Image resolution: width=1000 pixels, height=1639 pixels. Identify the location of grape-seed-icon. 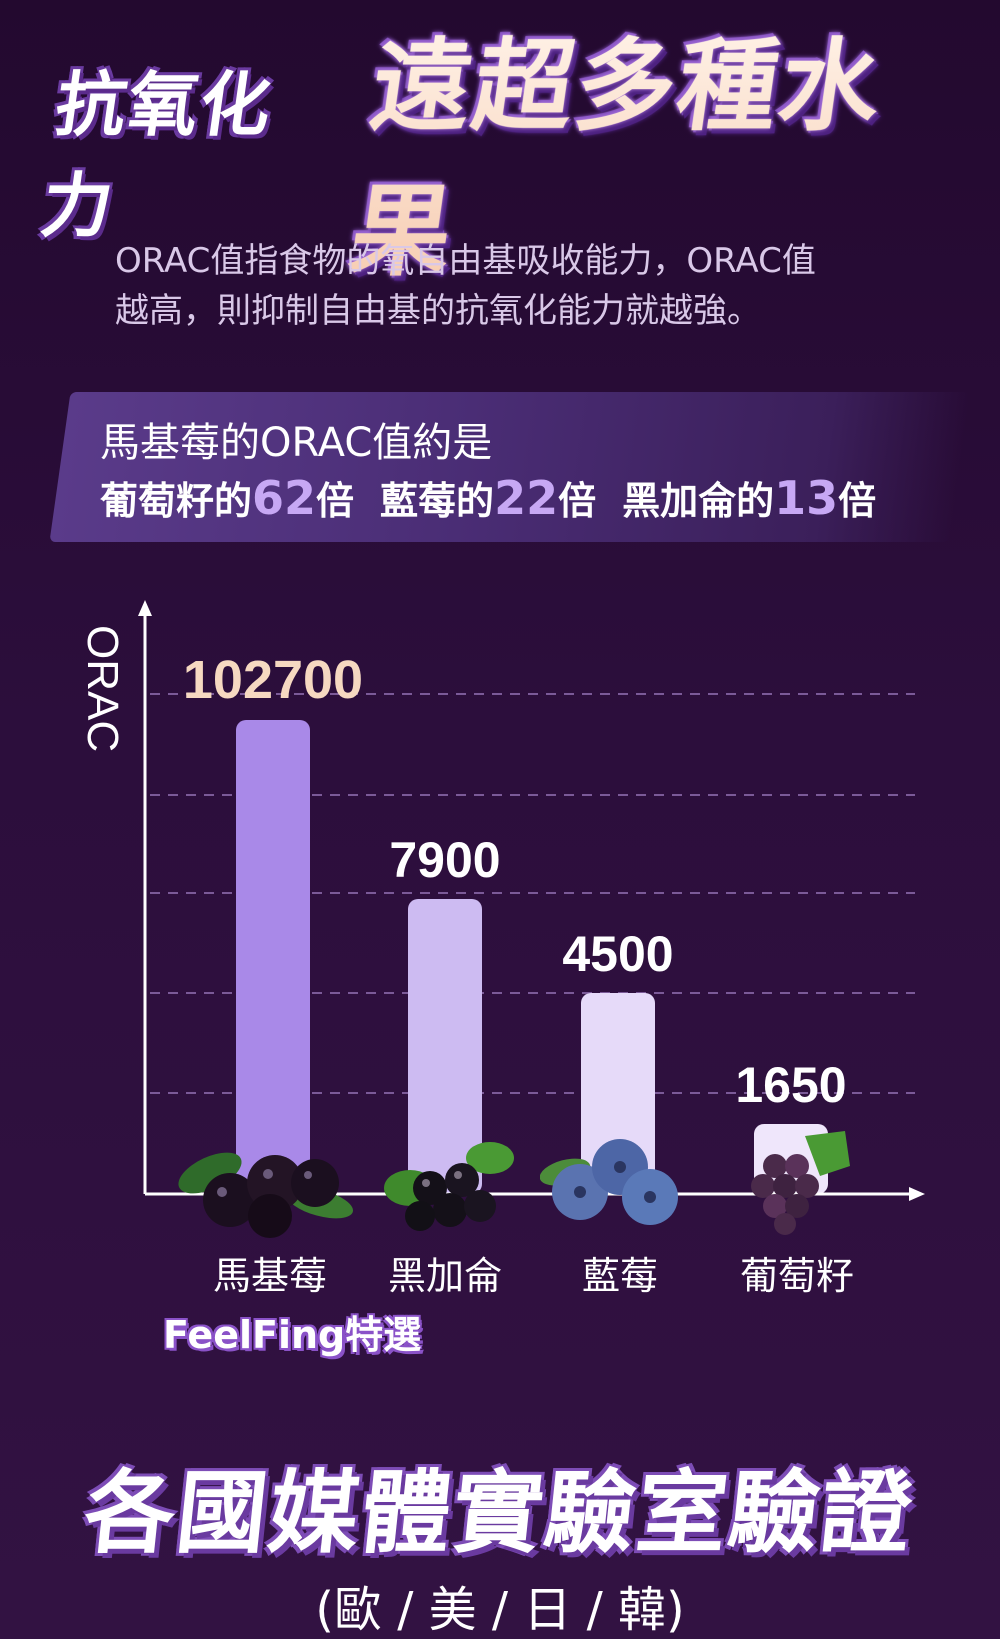
(800, 1183).